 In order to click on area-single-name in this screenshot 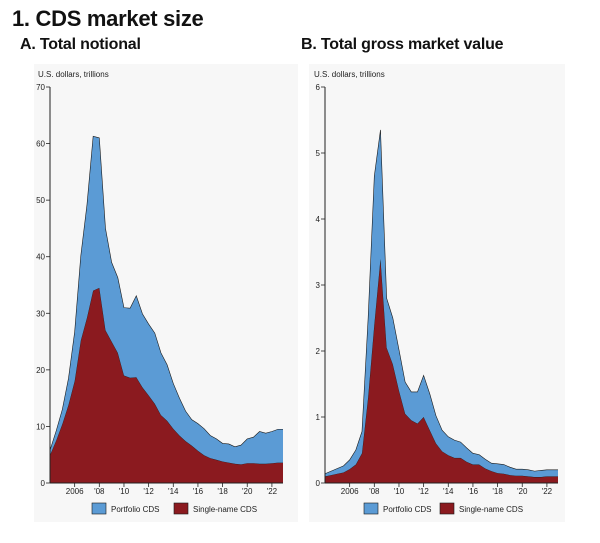, I will do `click(166, 385)`.